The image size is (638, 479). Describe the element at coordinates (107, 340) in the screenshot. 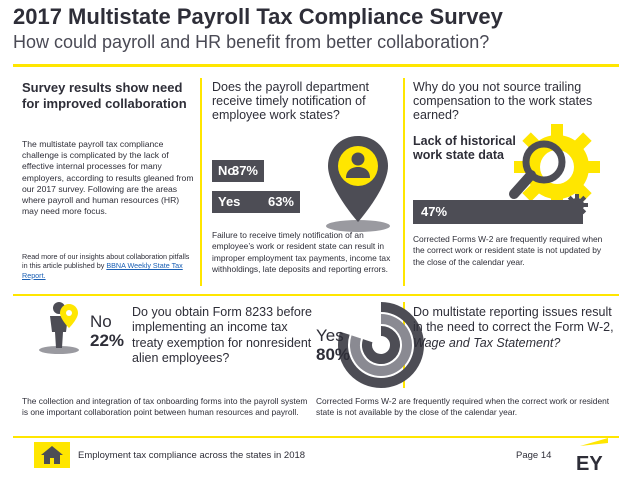

I see `panel4-answer-value: 22%` at that location.